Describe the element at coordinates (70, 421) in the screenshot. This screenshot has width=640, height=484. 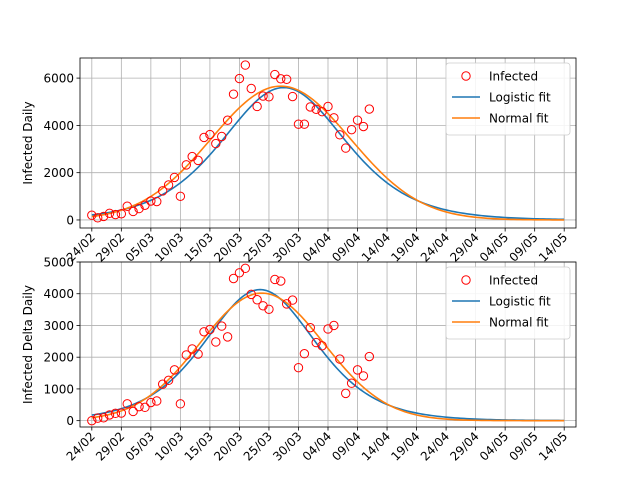
I see `y-tick-label: 0` at that location.